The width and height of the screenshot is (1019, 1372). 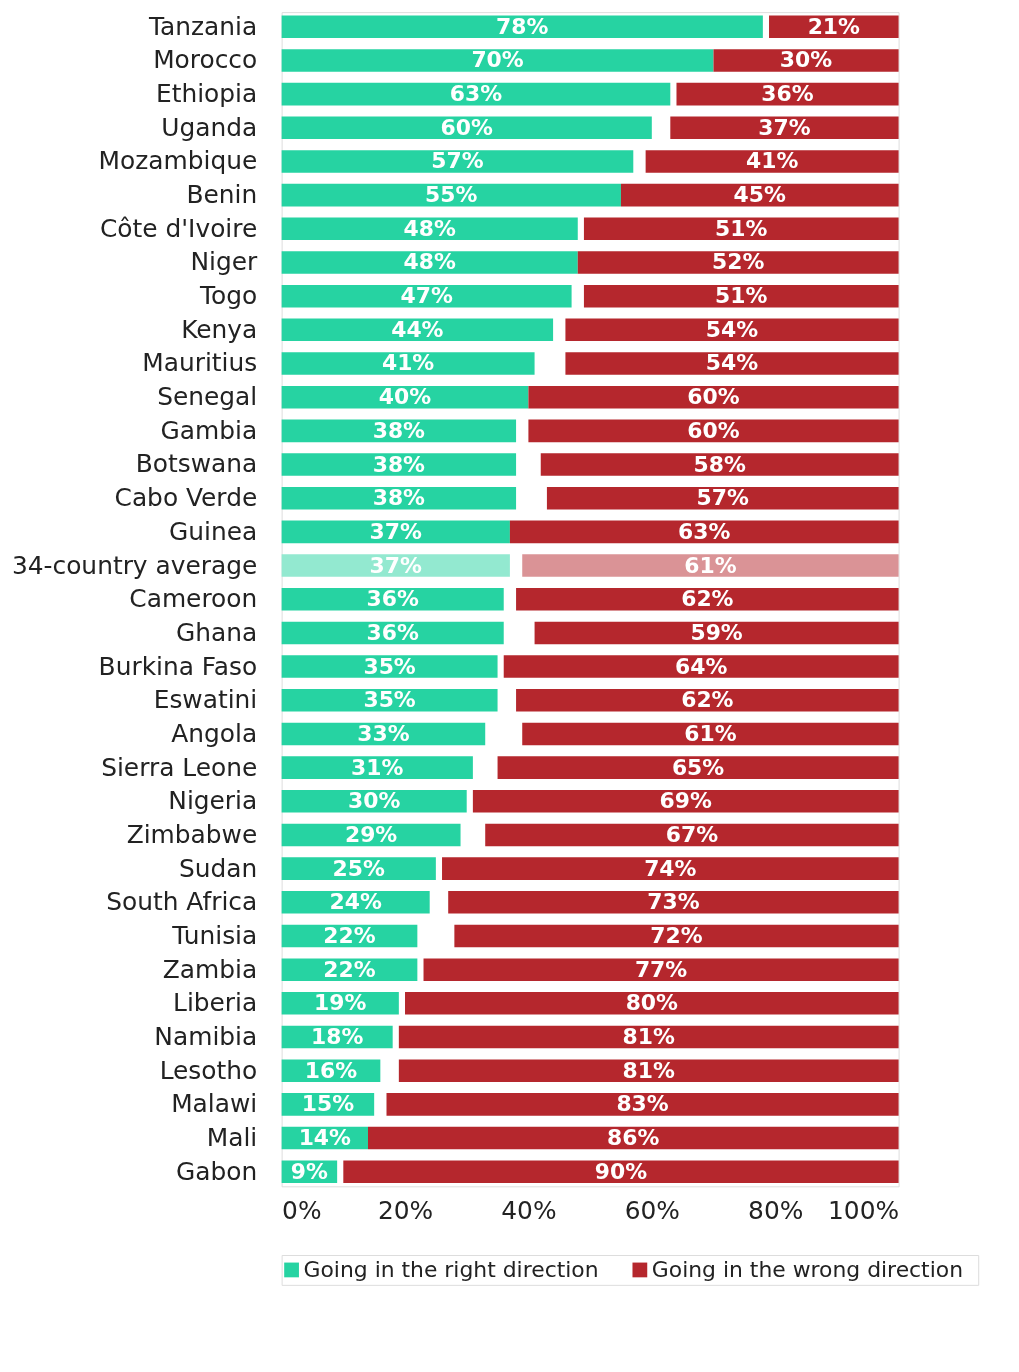 I want to click on data-label: 55%, so click(x=451, y=195).